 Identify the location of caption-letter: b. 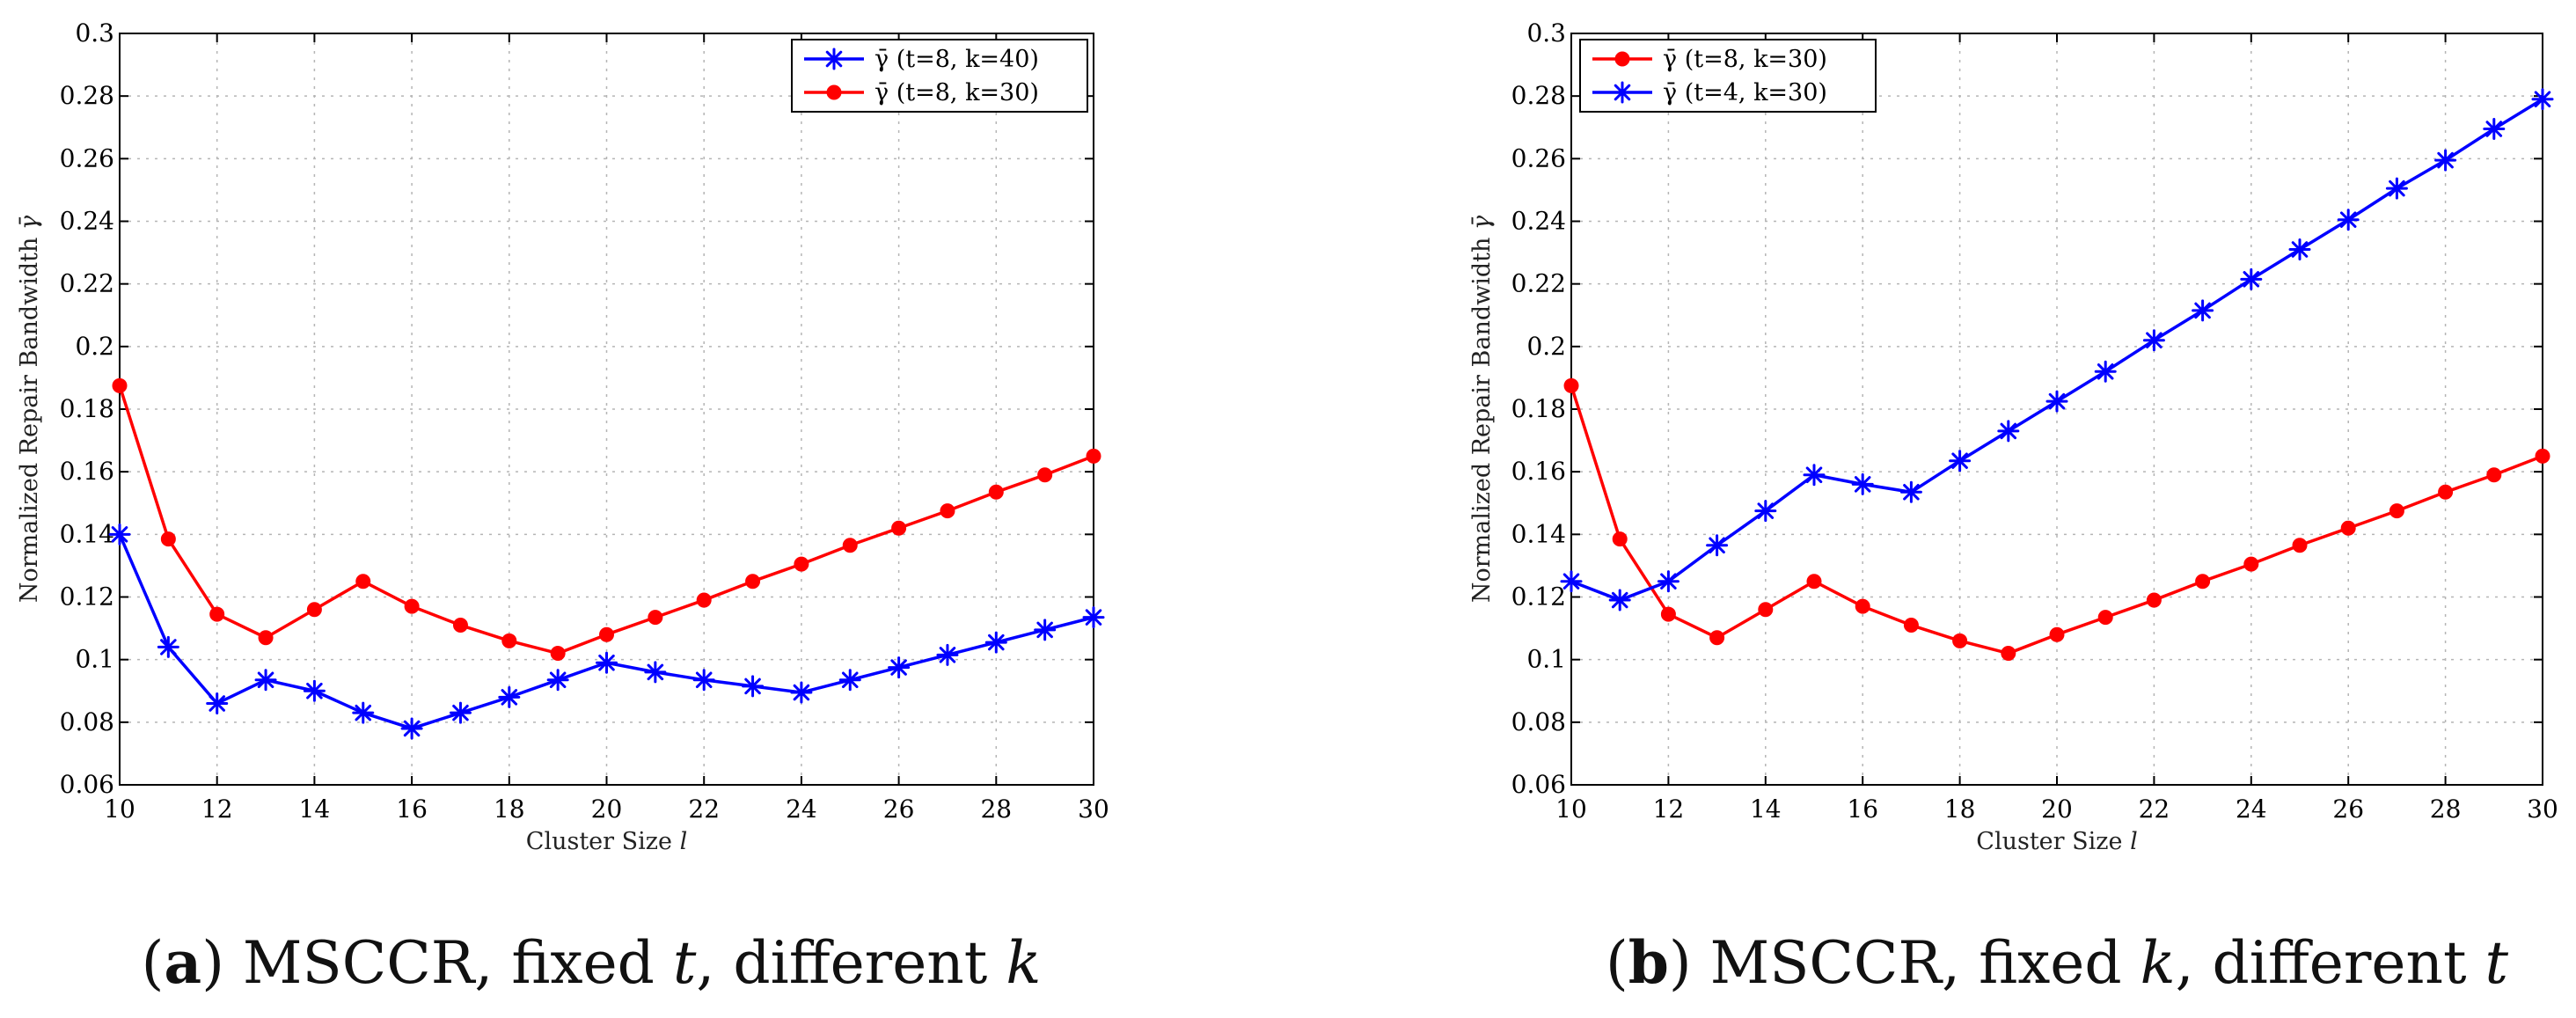
(1648, 962).